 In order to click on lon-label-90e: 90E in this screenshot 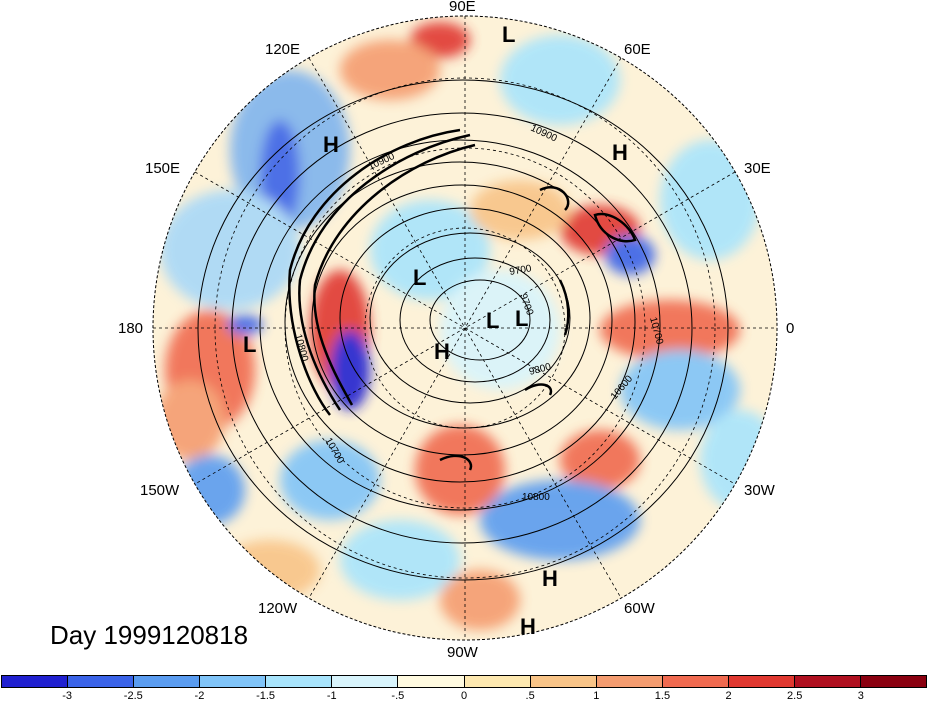, I will do `click(462, 7)`.